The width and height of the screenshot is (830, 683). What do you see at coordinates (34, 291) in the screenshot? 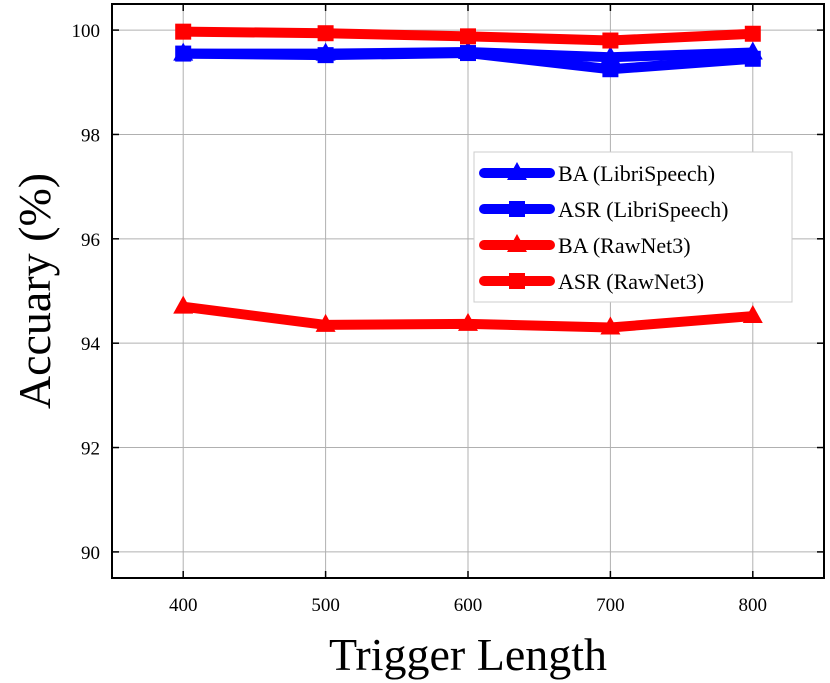
I see `y-axis-title: Accuary (%)` at bounding box center [34, 291].